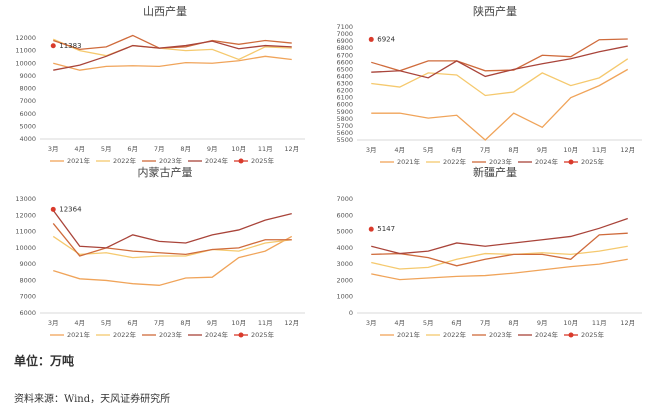  What do you see at coordinates (92, 399) in the screenshot?
I see `source-note: 资料来源：Wind，天风证券研究所` at bounding box center [92, 399].